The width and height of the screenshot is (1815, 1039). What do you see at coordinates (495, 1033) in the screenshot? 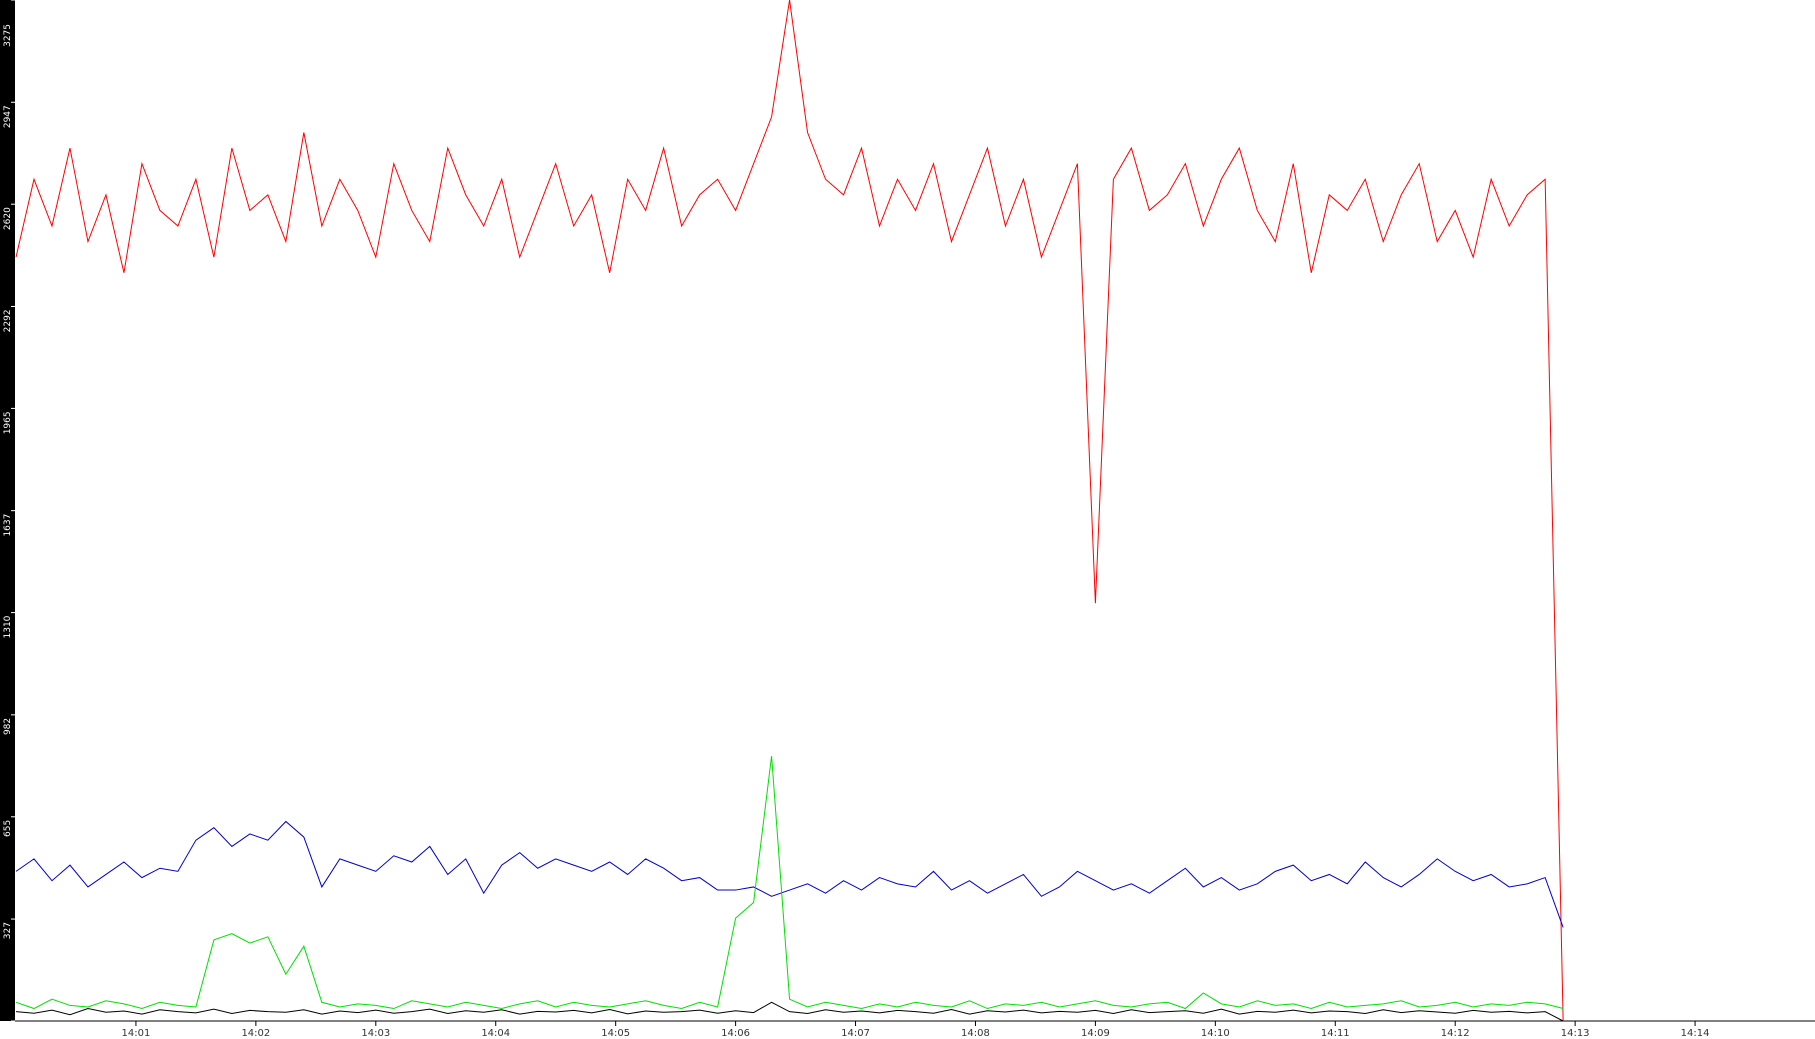
I see `x-tick-label: 14:04` at bounding box center [495, 1033].